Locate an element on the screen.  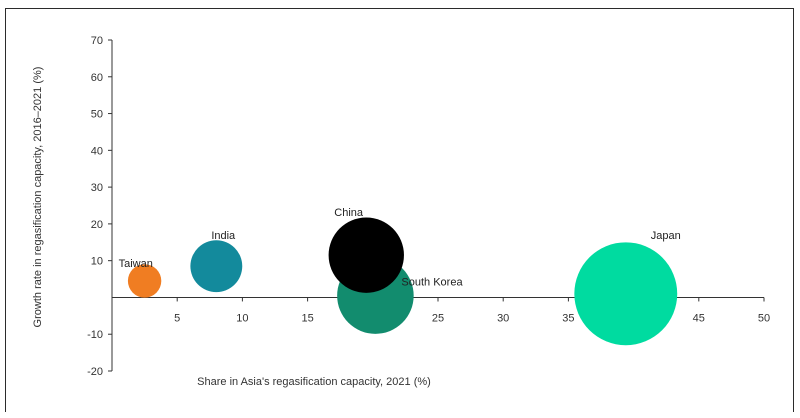
y-tick-label: 30 is located at coordinates (97, 188).